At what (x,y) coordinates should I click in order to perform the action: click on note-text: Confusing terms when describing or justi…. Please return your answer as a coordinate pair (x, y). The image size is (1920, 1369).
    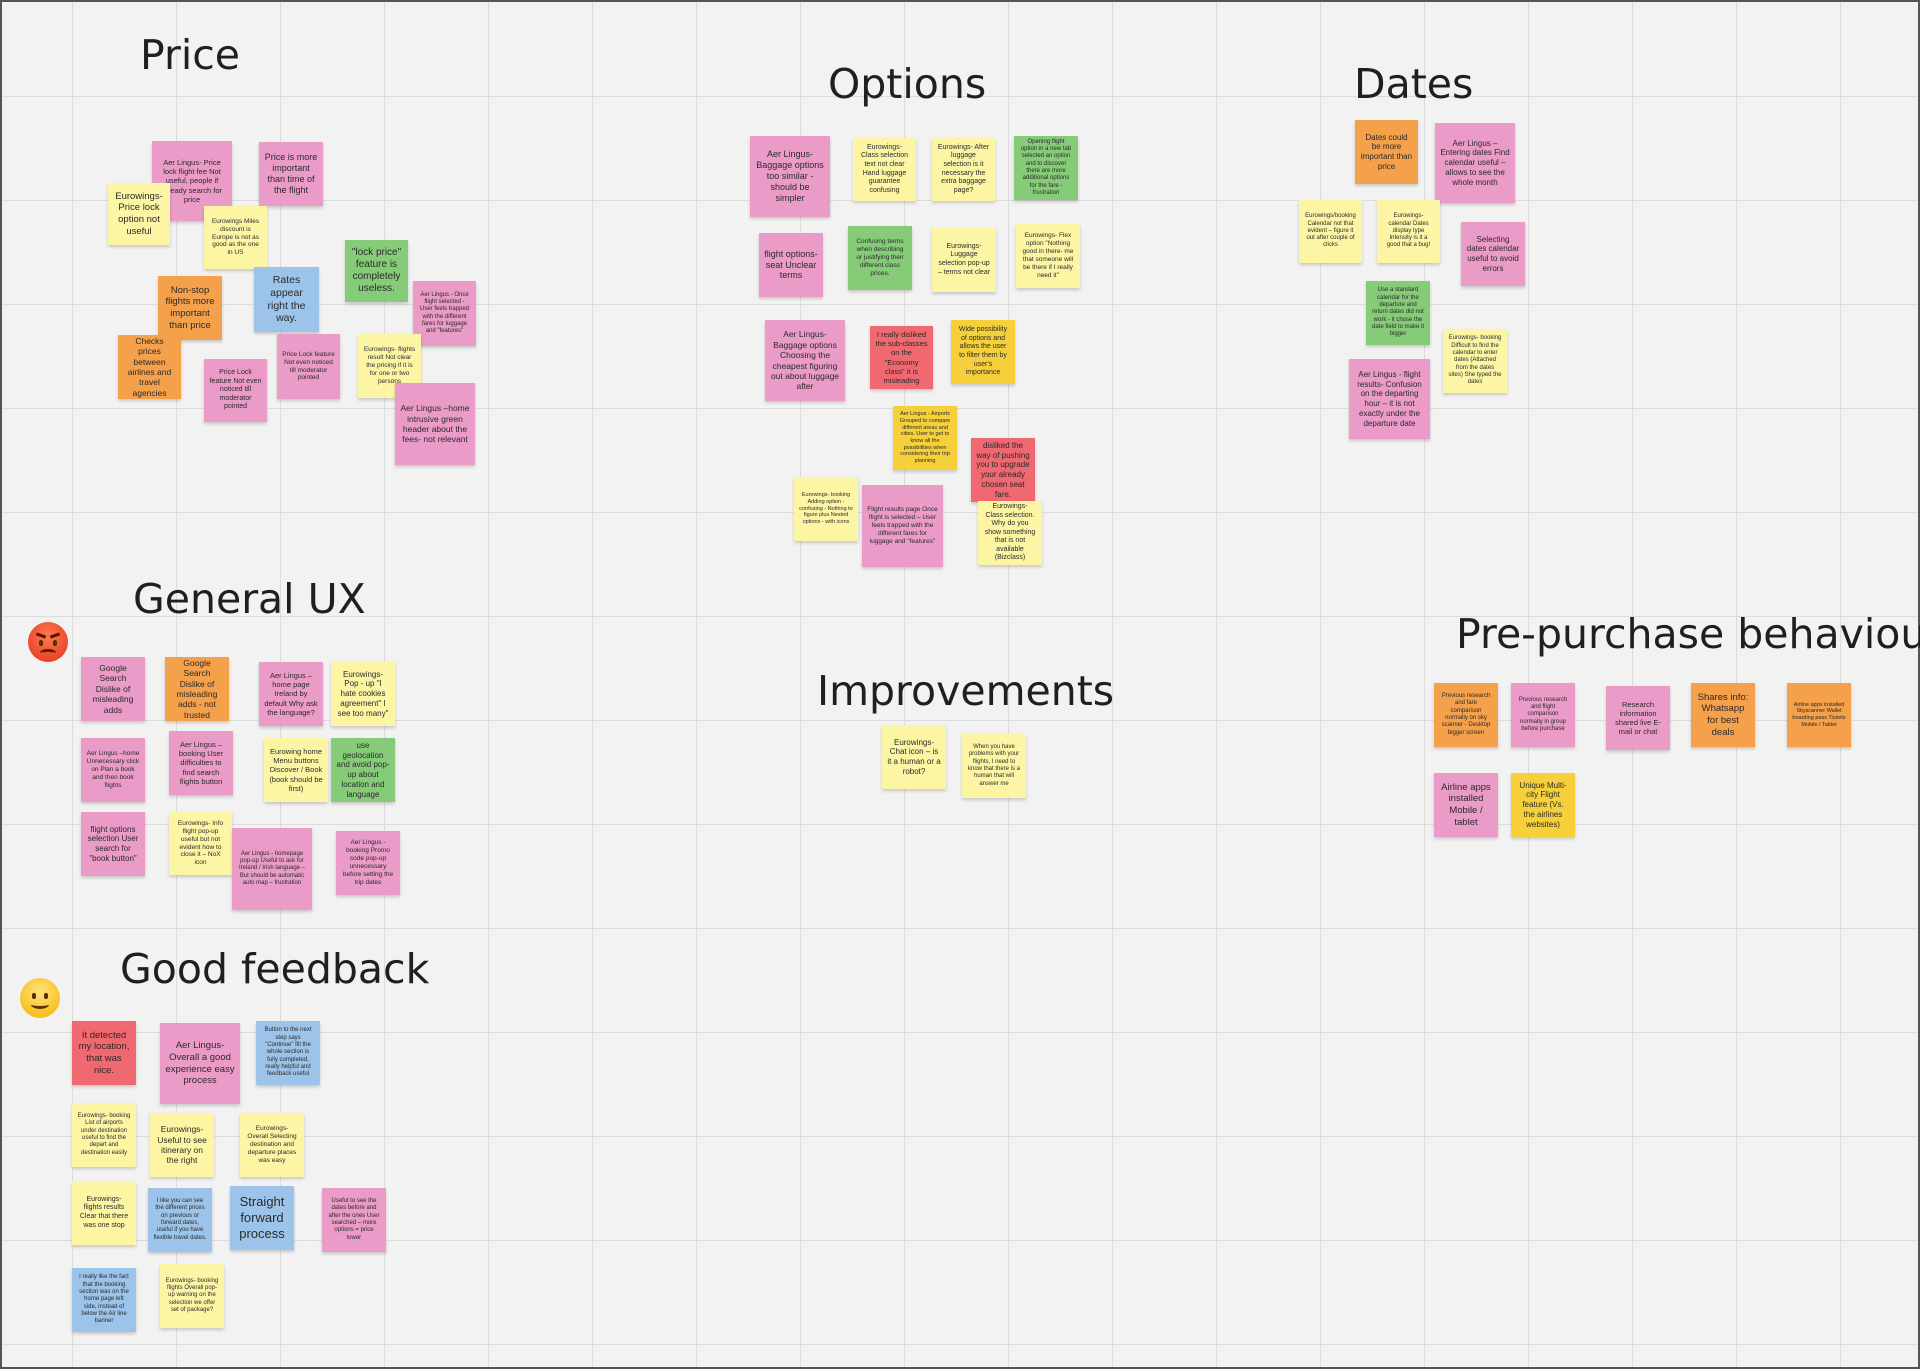
    Looking at the image, I should click on (880, 257).